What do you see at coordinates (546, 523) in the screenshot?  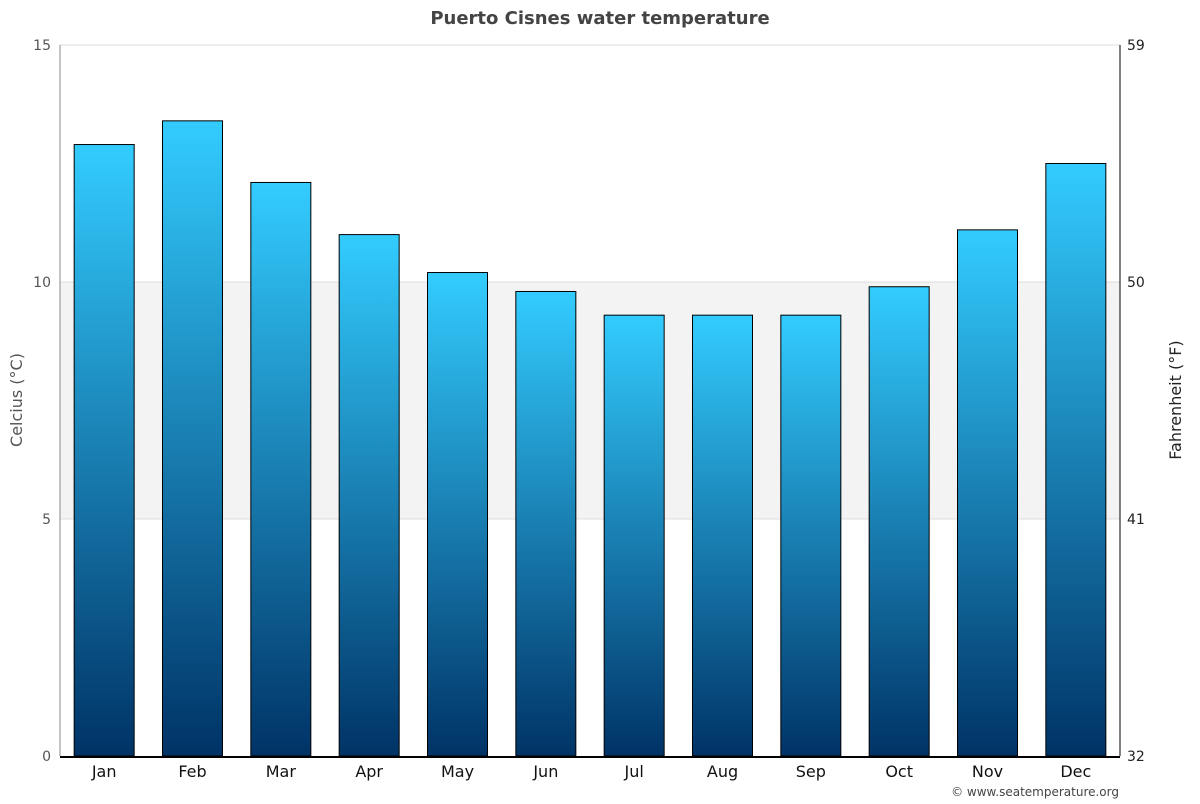 I see `bar-jun` at bounding box center [546, 523].